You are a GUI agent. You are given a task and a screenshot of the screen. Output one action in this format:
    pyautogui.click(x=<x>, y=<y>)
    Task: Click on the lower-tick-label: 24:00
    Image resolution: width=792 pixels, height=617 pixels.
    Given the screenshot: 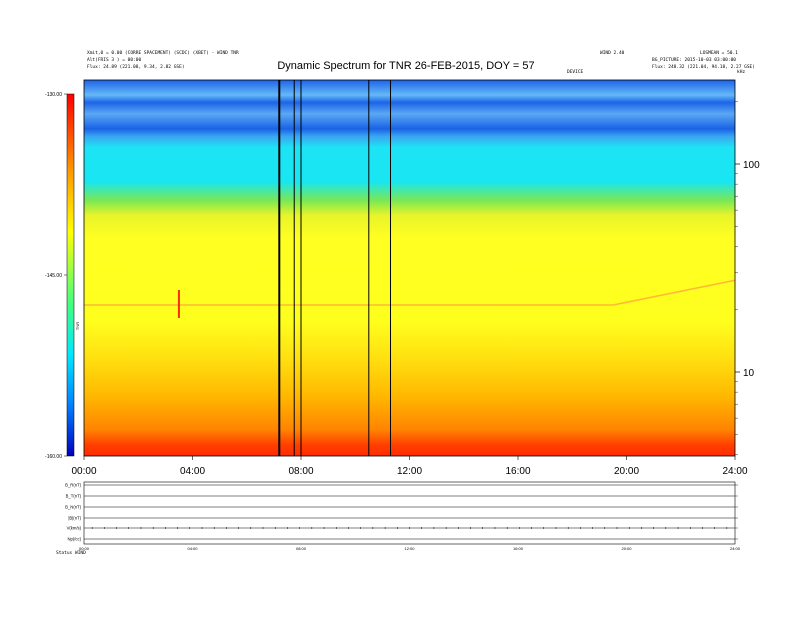 What is the action you would take?
    pyautogui.click(x=735, y=548)
    